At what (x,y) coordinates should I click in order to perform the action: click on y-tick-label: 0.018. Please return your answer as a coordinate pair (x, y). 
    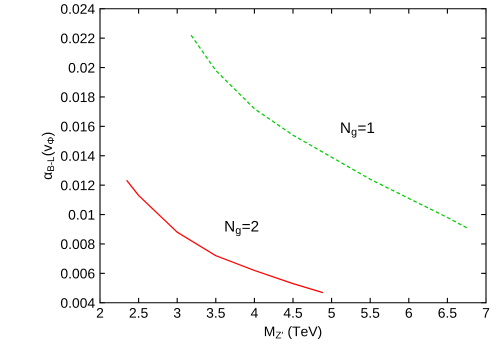
    Looking at the image, I should click on (77, 97).